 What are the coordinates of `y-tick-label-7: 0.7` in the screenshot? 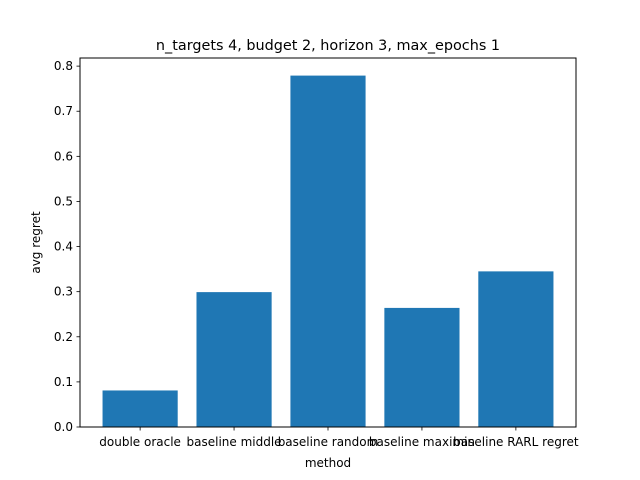 It's located at (63, 111).